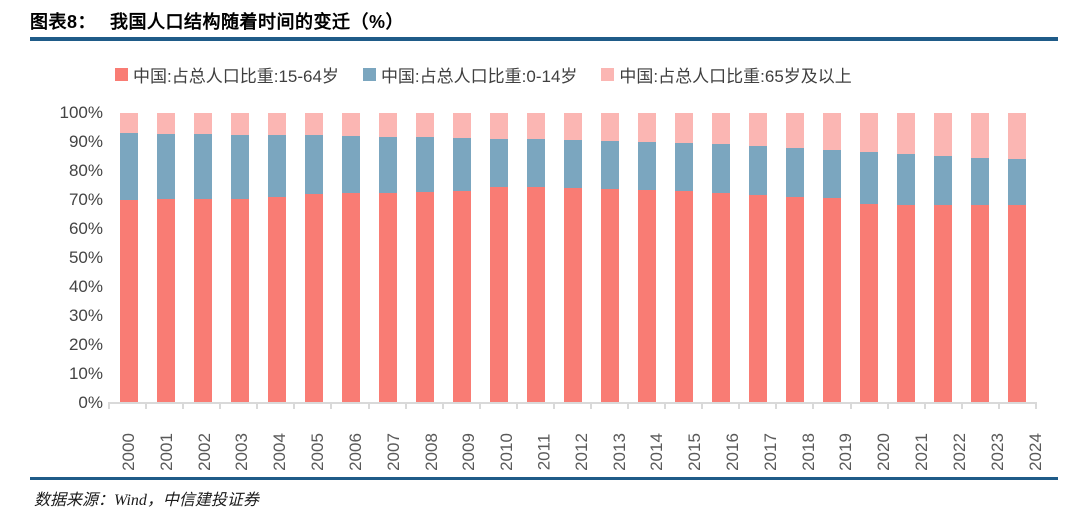  I want to click on bar-2014, so click(646, 258).